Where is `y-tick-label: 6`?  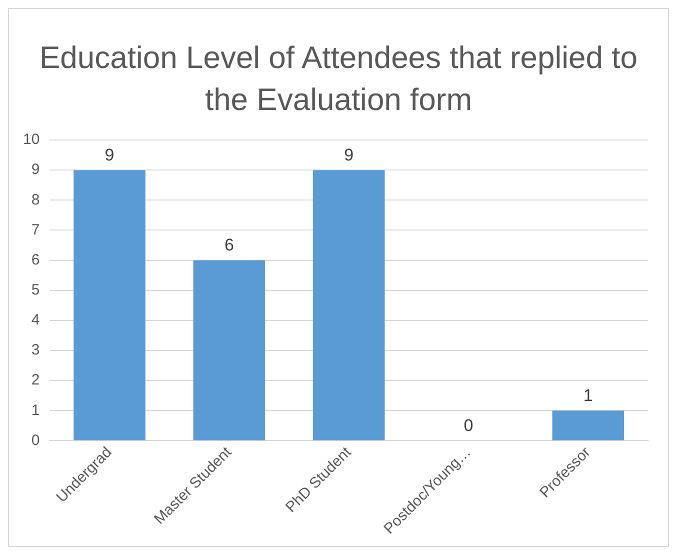
y-tick-label: 6 is located at coordinates (35, 259).